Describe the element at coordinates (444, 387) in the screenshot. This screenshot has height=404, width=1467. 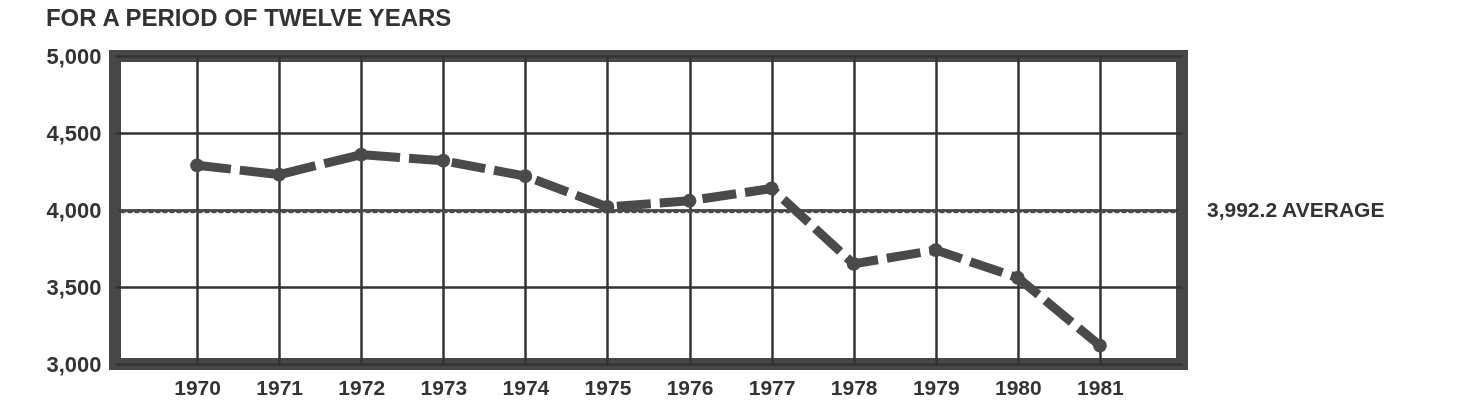
I see `x-tick-label: 1973` at that location.